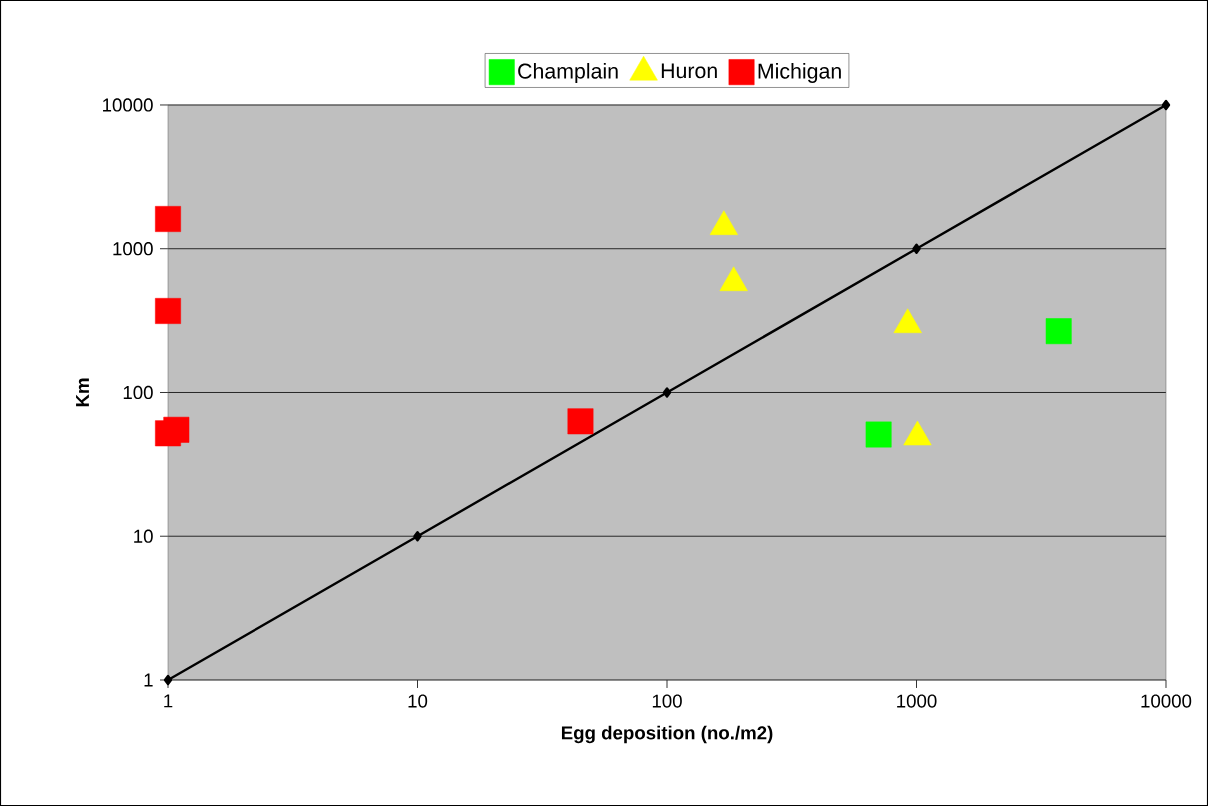 The width and height of the screenshot is (1208, 806). Describe the element at coordinates (799, 73) in the screenshot. I see `legend-label: Michigan` at that location.